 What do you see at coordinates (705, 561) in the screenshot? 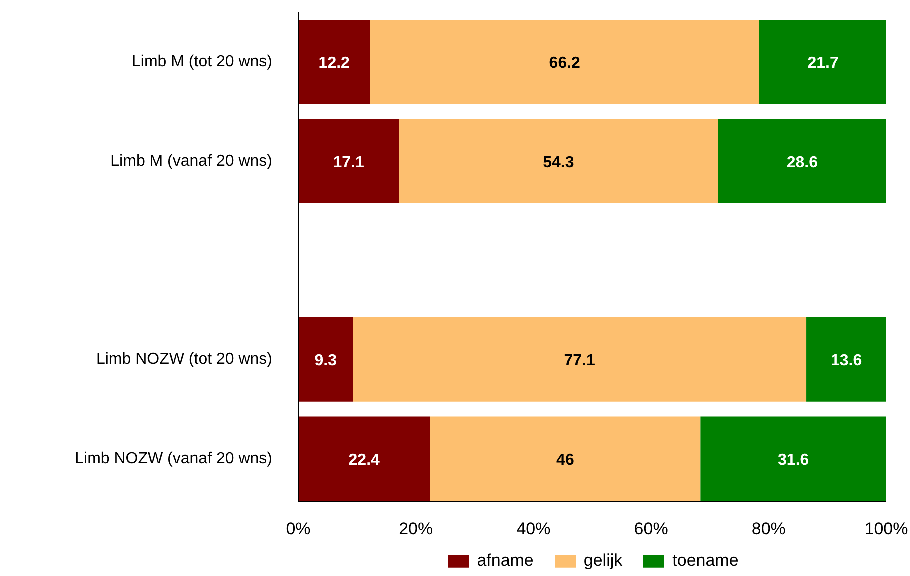
I see `legend-label: toename` at bounding box center [705, 561].